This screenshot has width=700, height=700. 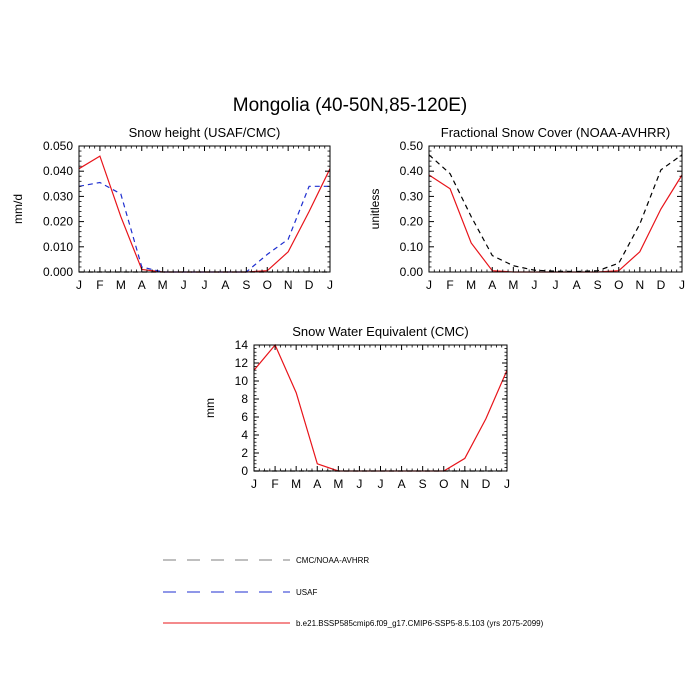 I want to click on y-tick-label: 0.40, so click(x=412, y=171).